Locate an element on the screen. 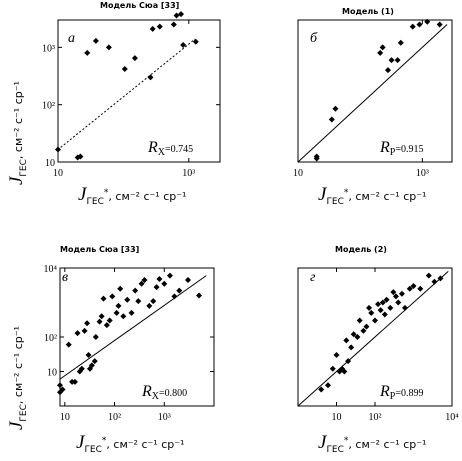 This screenshot has height=461, width=462. panel-d: Модель (2) г 10 10² 10⁴ RP=0.899 is located at coordinates (378, 334).